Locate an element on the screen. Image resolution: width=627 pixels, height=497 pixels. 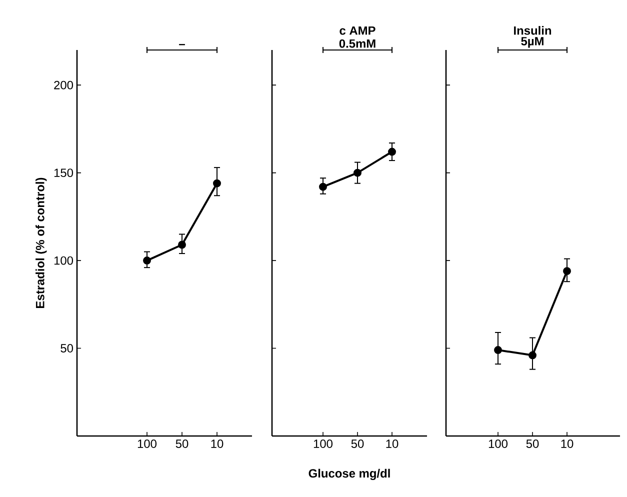
y-tick-label: 200 is located at coordinates (64, 85).